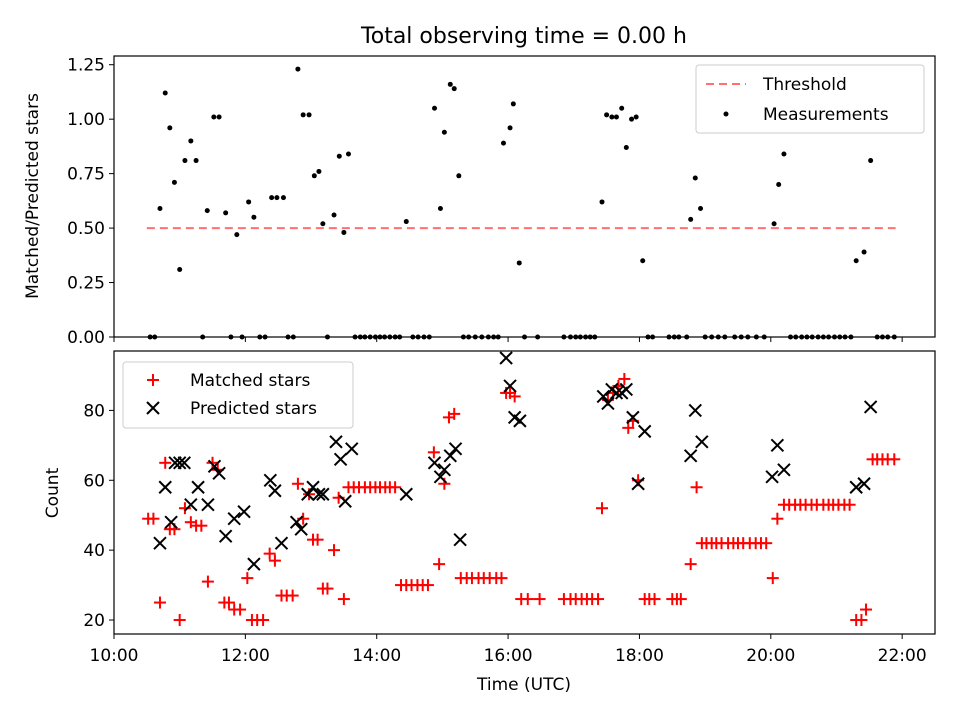 The height and width of the screenshot is (720, 960). What do you see at coordinates (86, 175) in the screenshot?
I see `ratio-y-tick-label: 0.75` at bounding box center [86, 175].